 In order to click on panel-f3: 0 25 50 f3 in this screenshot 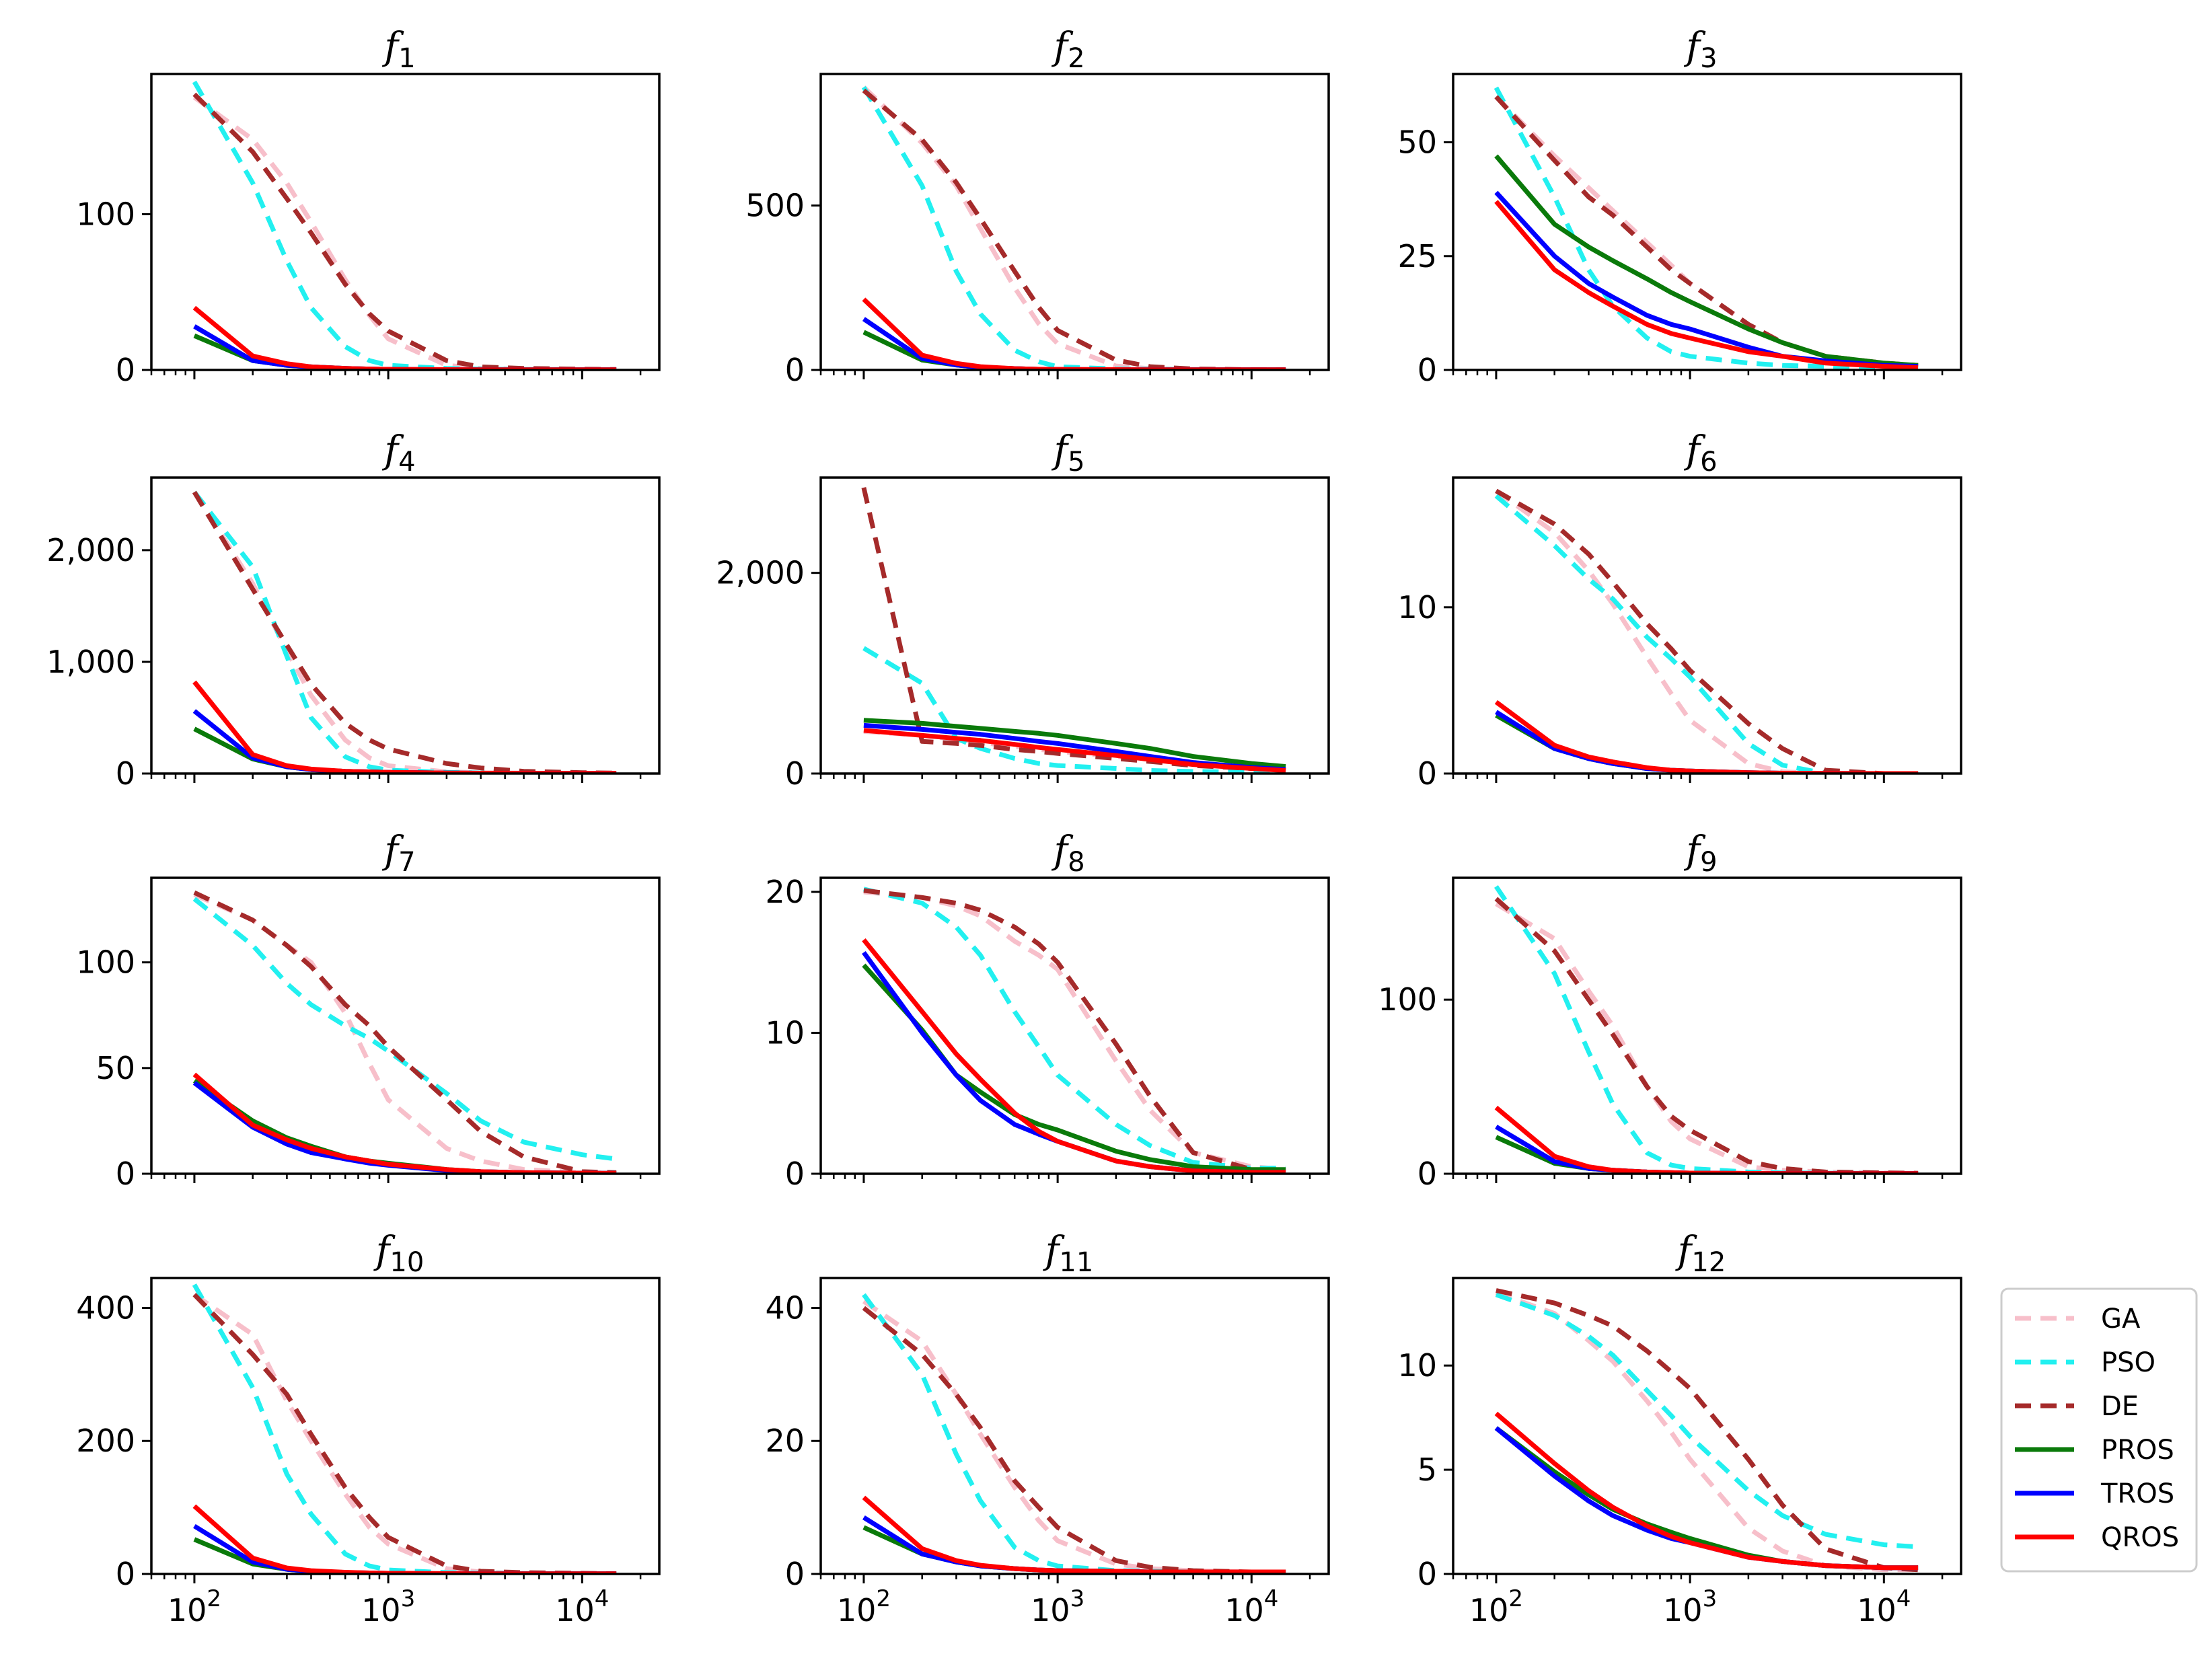, I will do `click(1679, 206)`.